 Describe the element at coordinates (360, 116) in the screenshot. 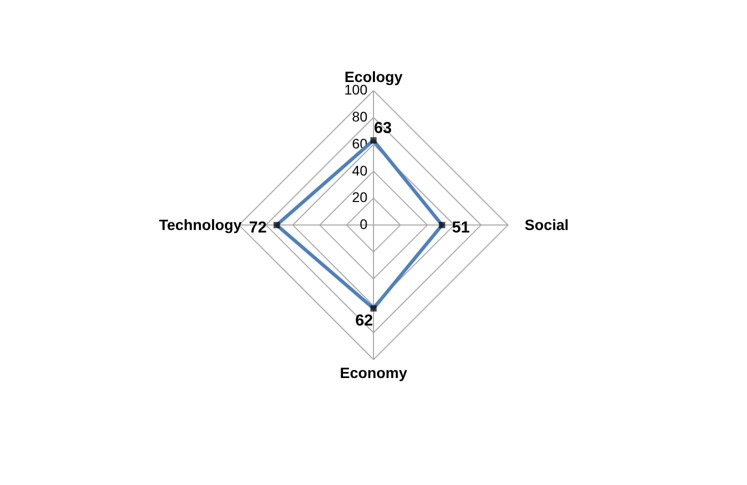

I see `y-tick-label: 80` at that location.